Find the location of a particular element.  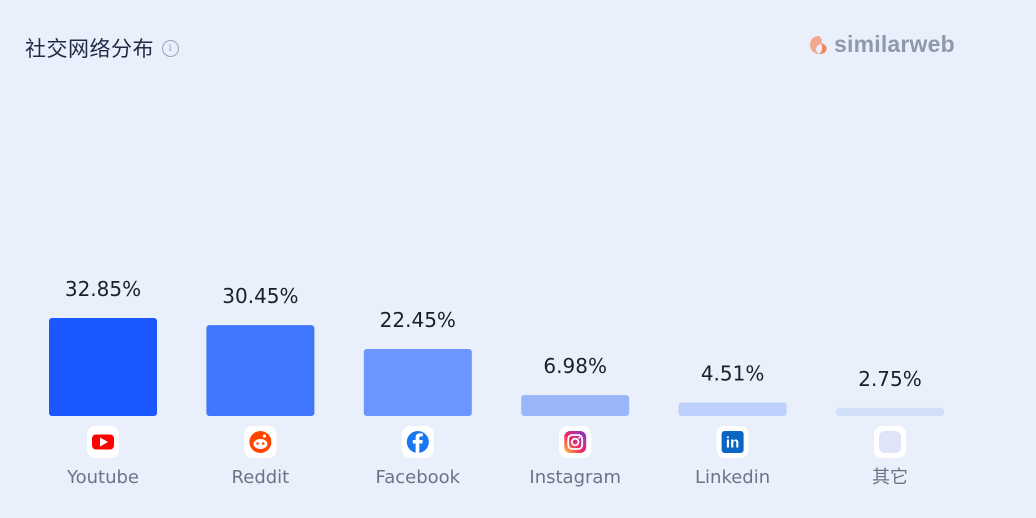

svg-text: in is located at coordinates (732, 443).